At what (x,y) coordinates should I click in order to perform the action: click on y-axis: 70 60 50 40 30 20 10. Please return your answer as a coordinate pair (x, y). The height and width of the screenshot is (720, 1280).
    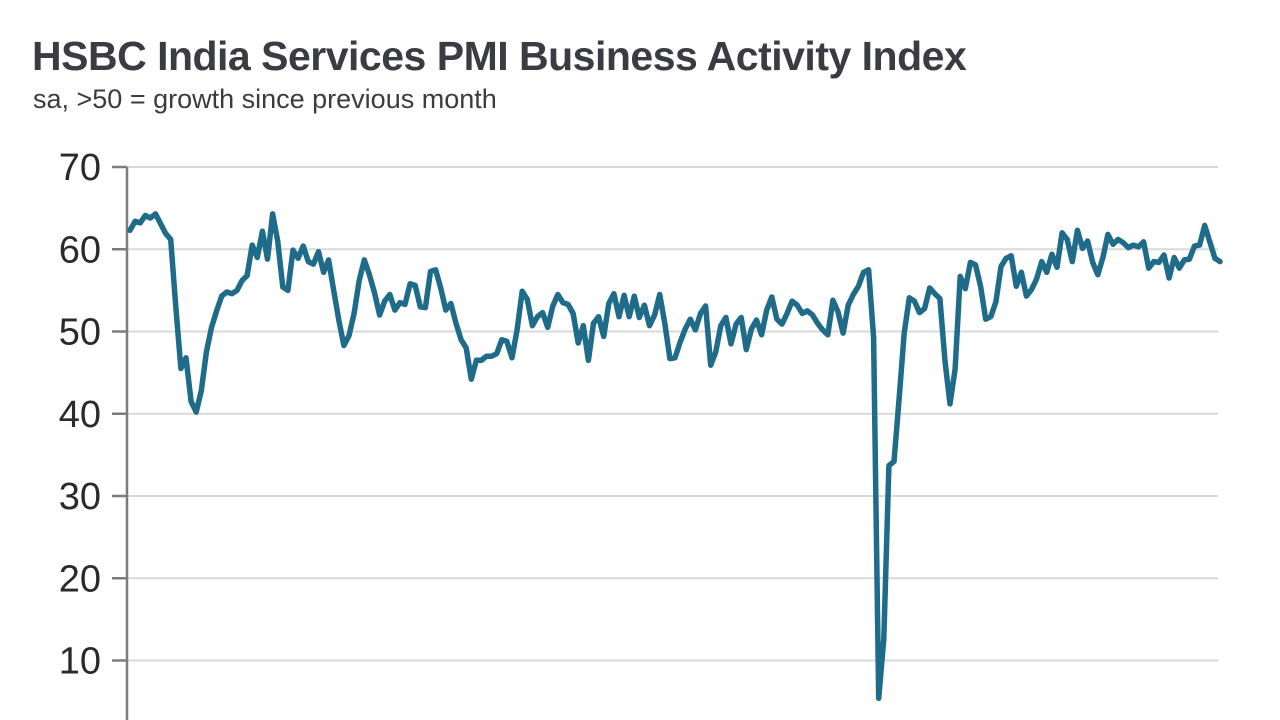
    Looking at the image, I should click on (94, 433).